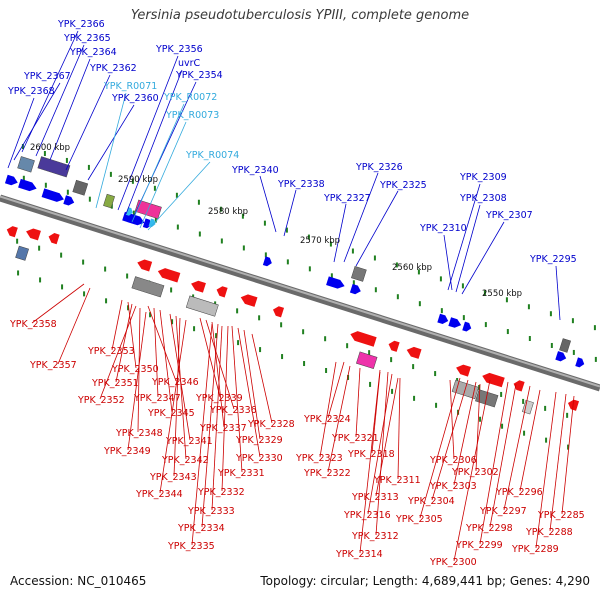 The width and height of the screenshot is (600, 600). What do you see at coordinates (475, 472) in the screenshot?
I see `reverse-gene-label: YPK_2302` at bounding box center [475, 472].